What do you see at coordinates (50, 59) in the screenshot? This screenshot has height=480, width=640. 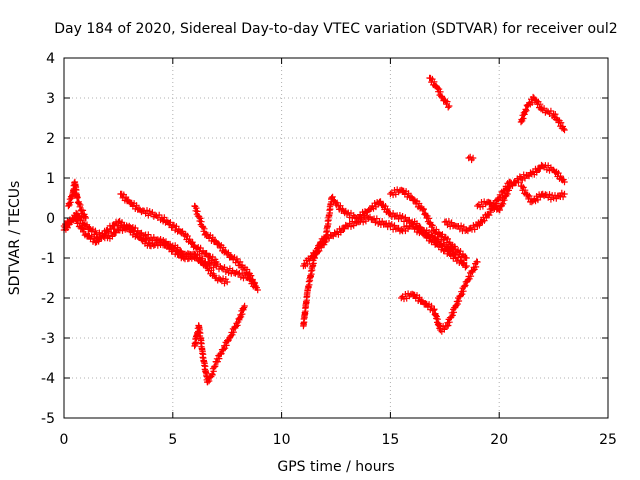 I see `y-tick-label: 4` at bounding box center [50, 59].